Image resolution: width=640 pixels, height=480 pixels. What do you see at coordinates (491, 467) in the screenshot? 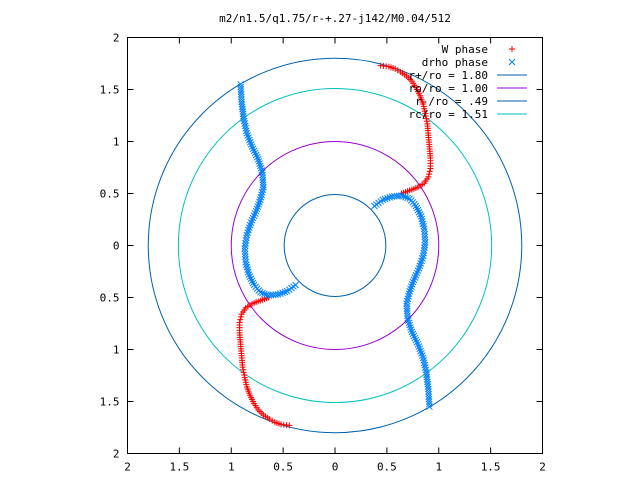
I see `x-tick-label: 1.5` at bounding box center [491, 467].